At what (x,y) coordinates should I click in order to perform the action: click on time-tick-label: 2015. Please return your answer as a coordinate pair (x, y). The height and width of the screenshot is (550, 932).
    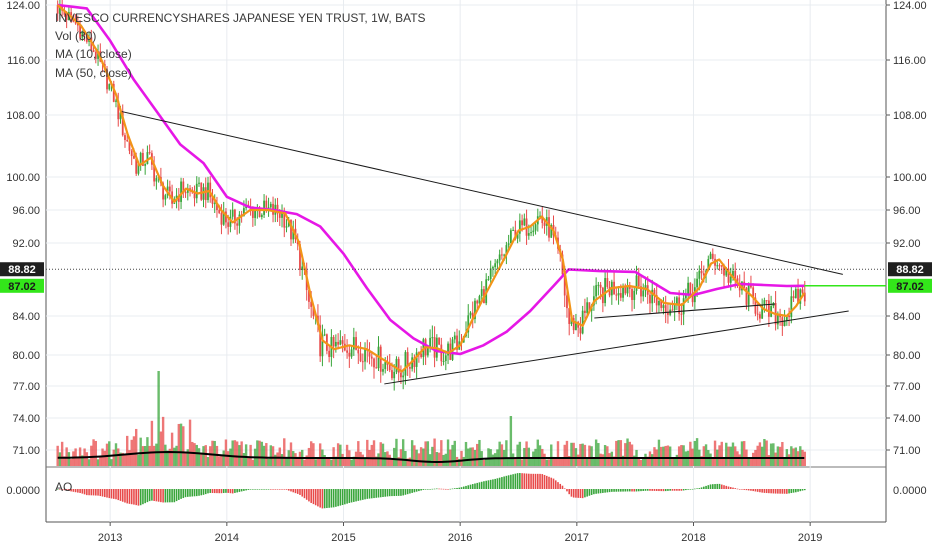
    Looking at the image, I should click on (343, 538).